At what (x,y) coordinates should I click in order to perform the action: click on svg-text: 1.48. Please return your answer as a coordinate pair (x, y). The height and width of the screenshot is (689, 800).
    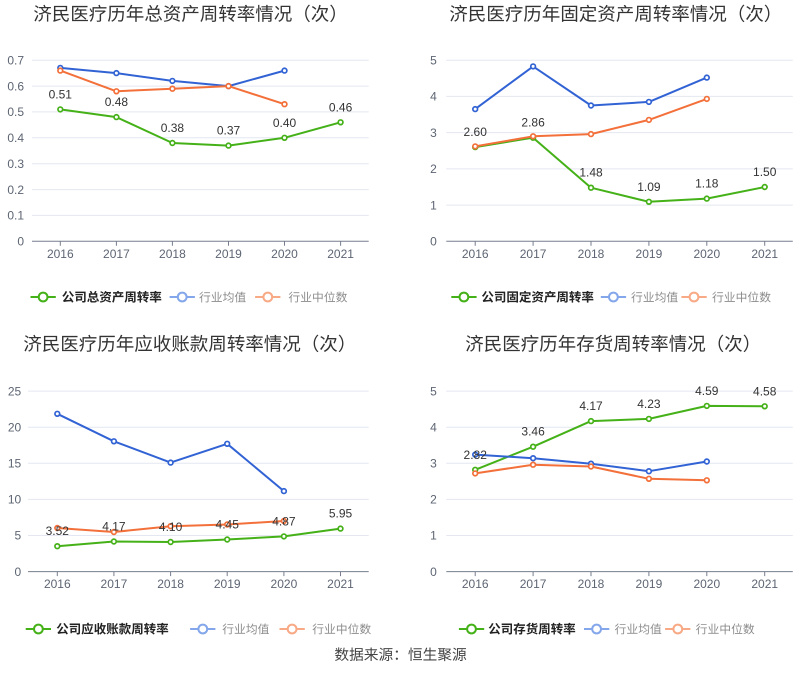
    Looking at the image, I should click on (591, 173).